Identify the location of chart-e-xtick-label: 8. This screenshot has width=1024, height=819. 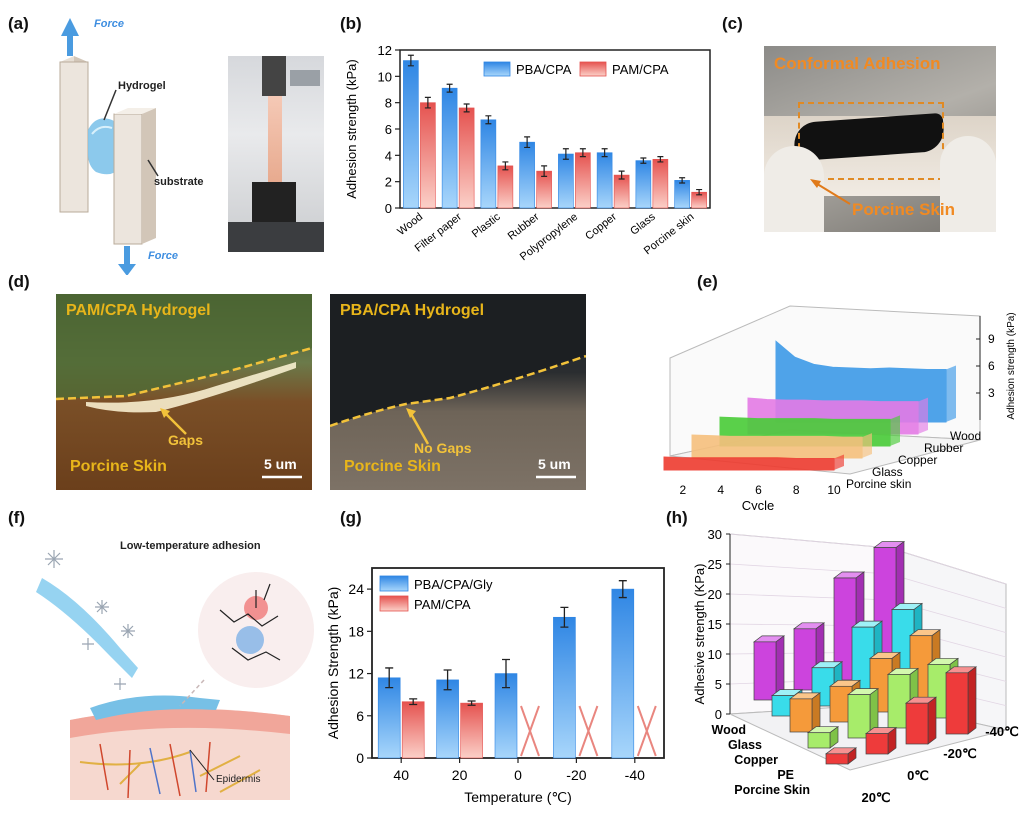
(796, 490).